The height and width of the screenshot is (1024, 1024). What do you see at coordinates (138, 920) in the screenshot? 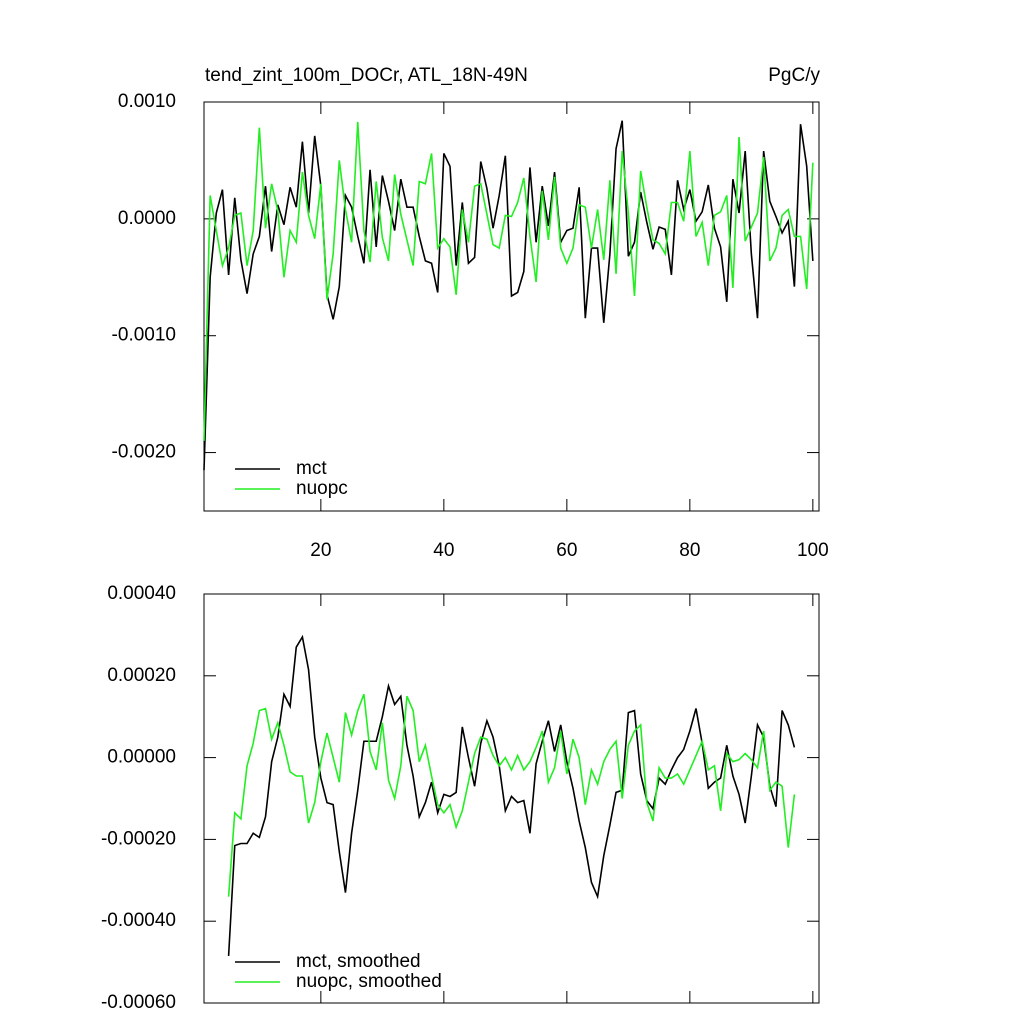
I see `y-tick-label: -0.00040` at bounding box center [138, 920].